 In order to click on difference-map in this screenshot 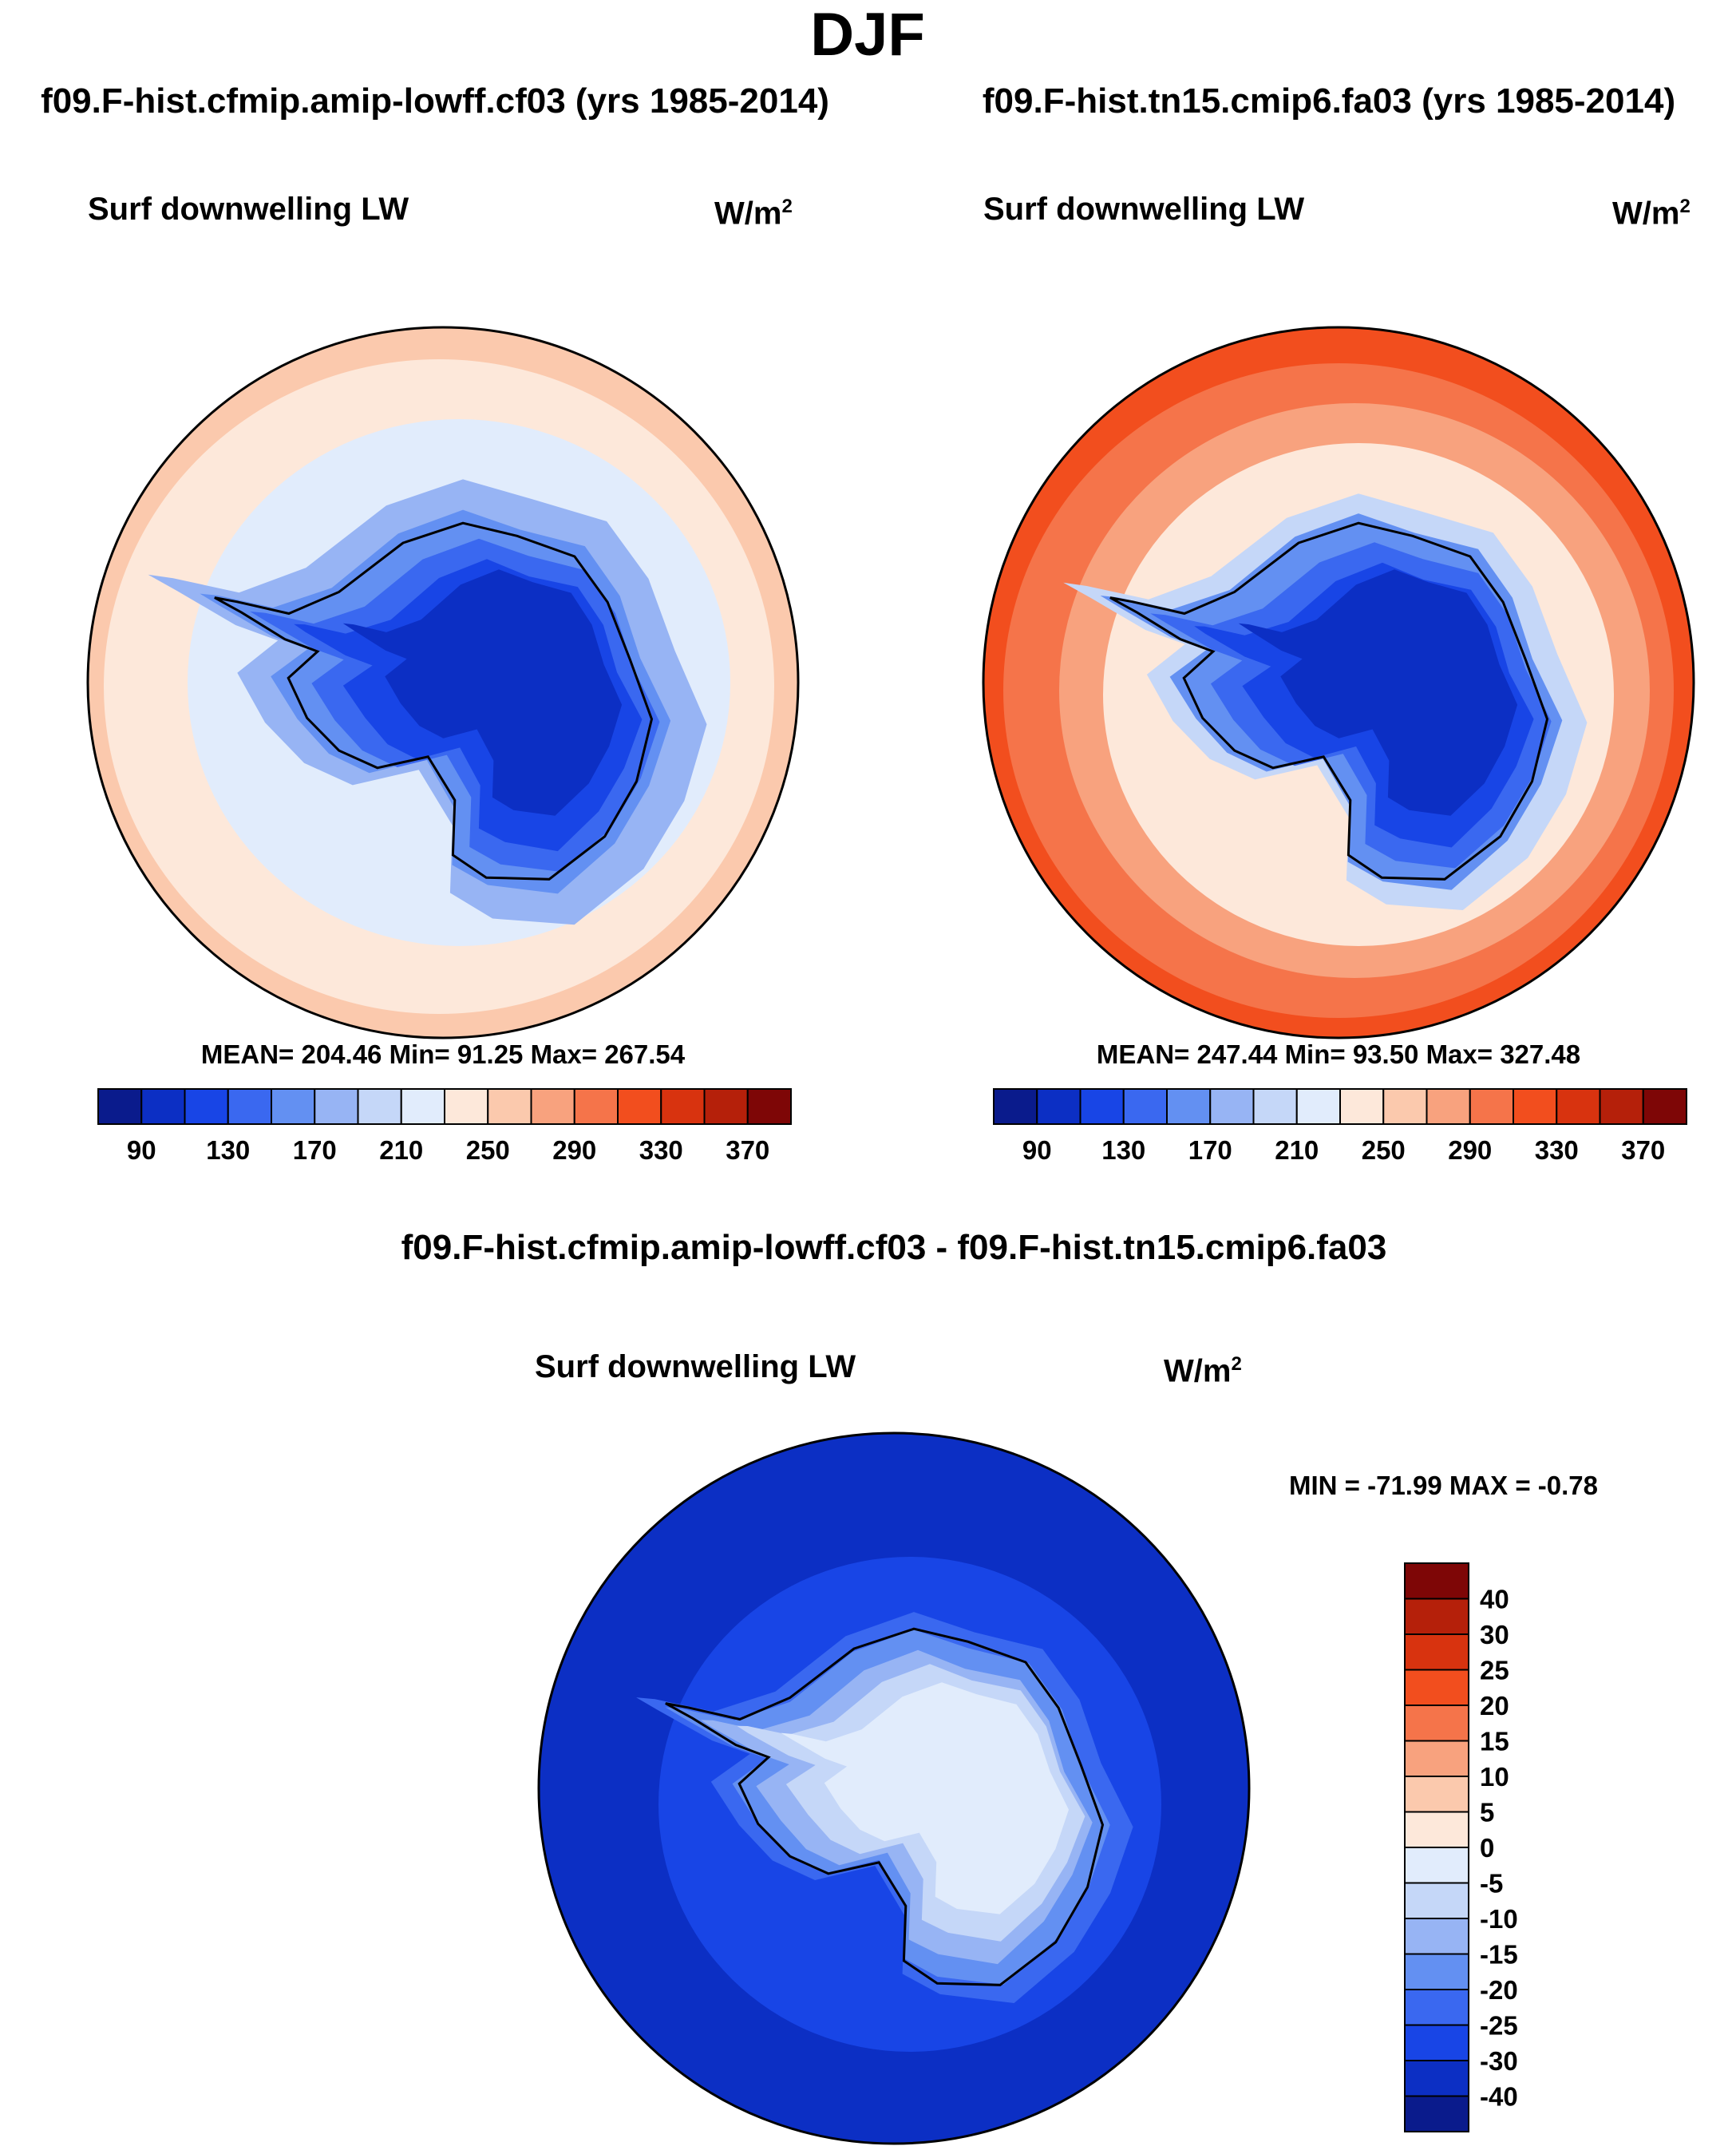, I will do `click(894, 1788)`.